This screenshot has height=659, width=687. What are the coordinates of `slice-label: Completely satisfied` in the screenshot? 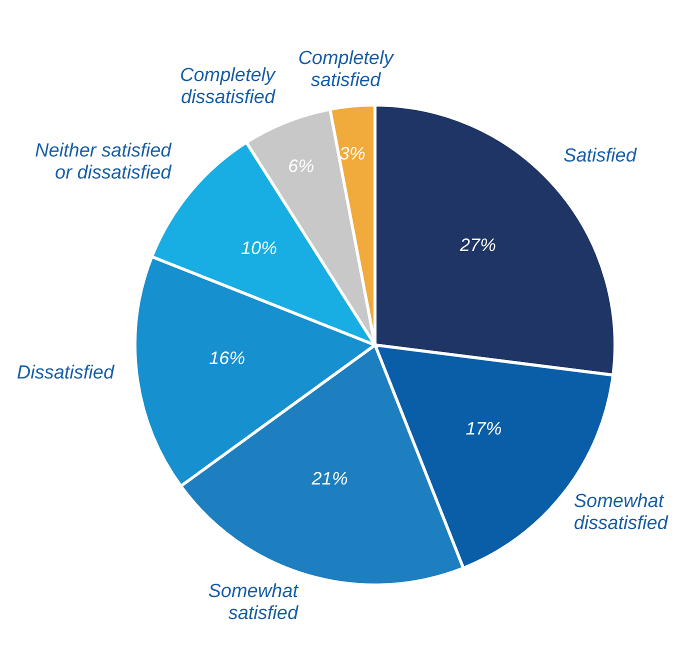 It's located at (346, 69).